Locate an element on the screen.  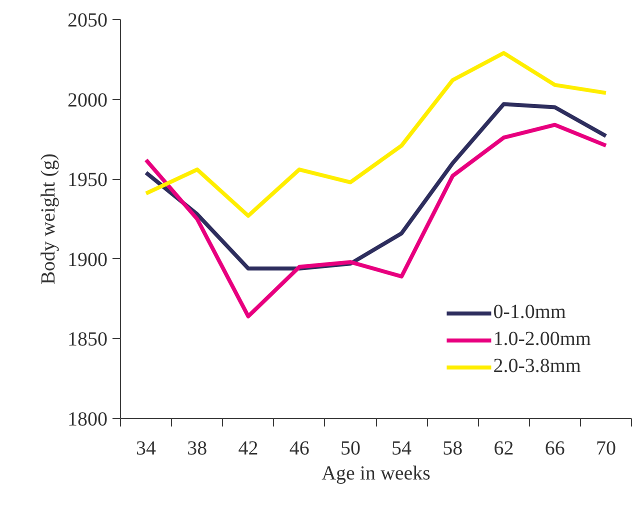
x-tick-label: 58 is located at coordinates (452, 449).